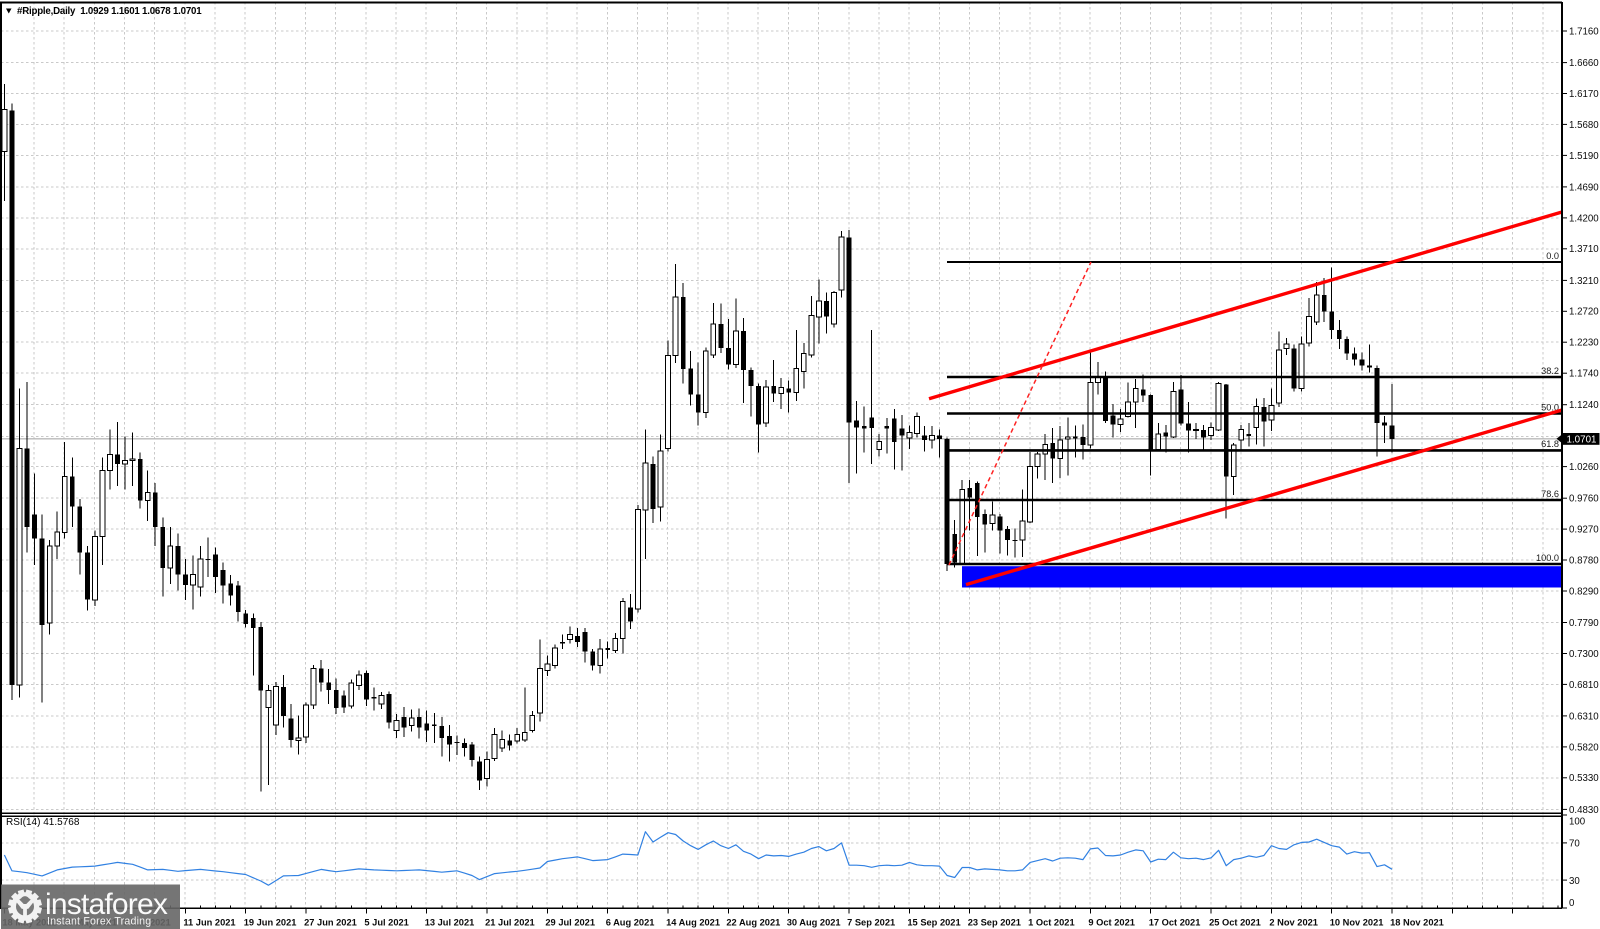 The width and height of the screenshot is (1600, 929). I want to click on svg-text: 0.7300, so click(1584, 654).